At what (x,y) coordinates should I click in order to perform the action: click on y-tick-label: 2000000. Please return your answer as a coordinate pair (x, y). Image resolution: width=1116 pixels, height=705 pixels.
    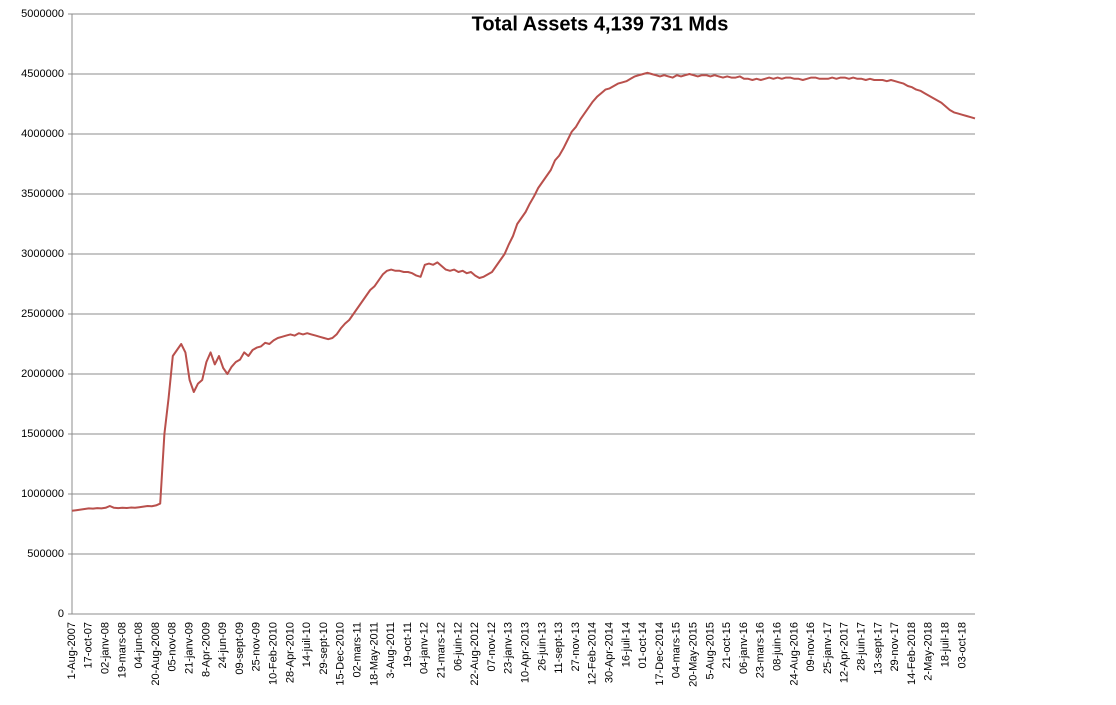
    Looking at the image, I should click on (42, 374).